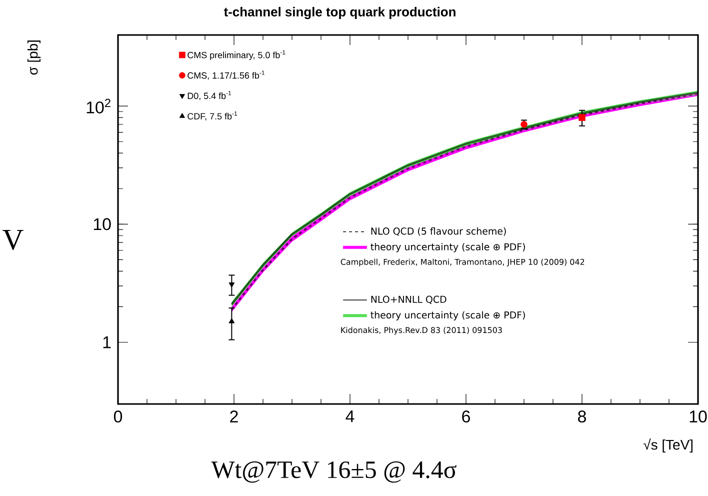 This screenshot has width=708, height=496. I want to click on y-tick-label: 10, so click(102, 224).